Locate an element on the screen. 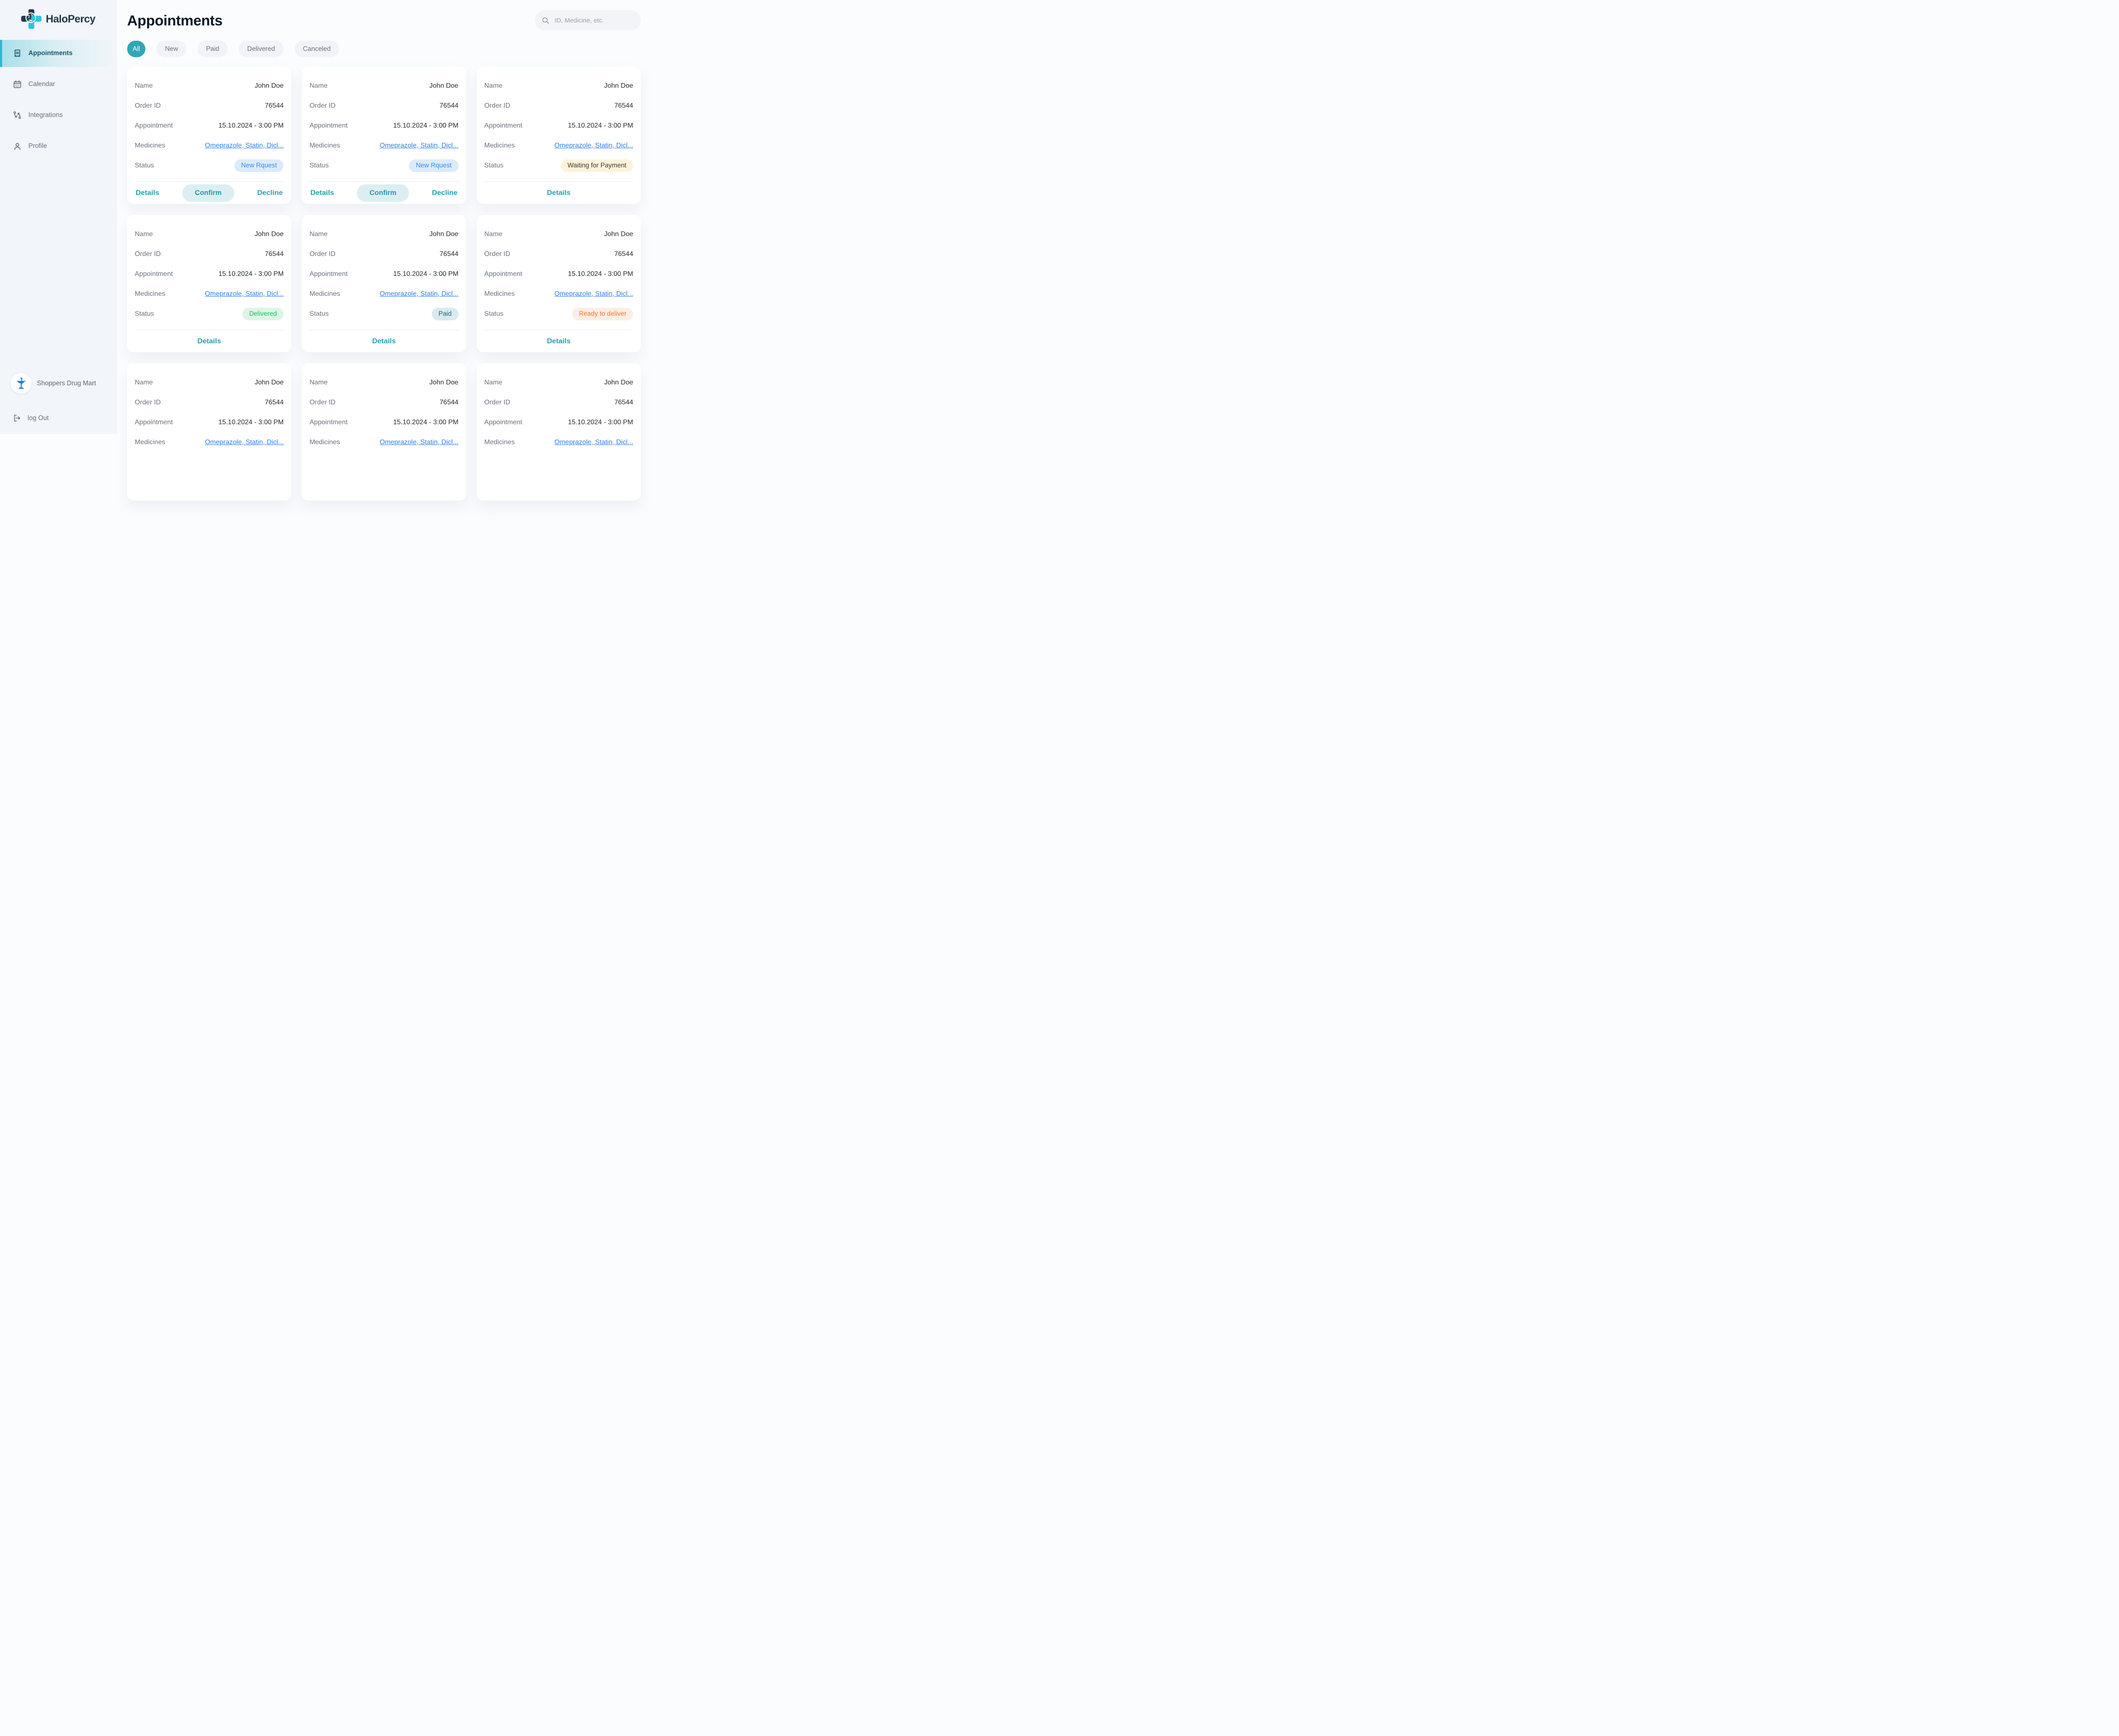  sidebar-item-label: Calendar is located at coordinates (42, 84).